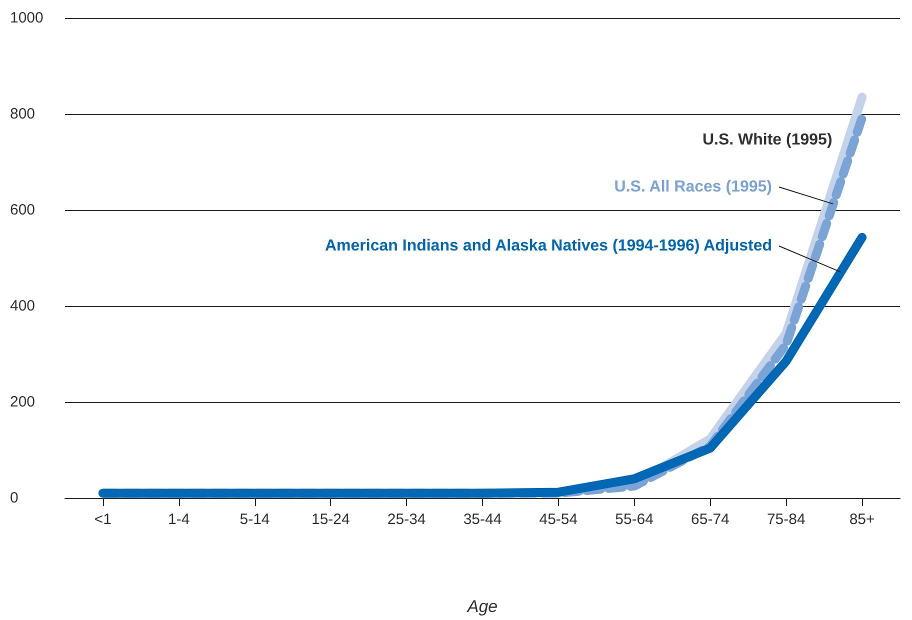 The height and width of the screenshot is (620, 912). What do you see at coordinates (23, 114) in the screenshot?
I see `y-tick-label: 800` at bounding box center [23, 114].